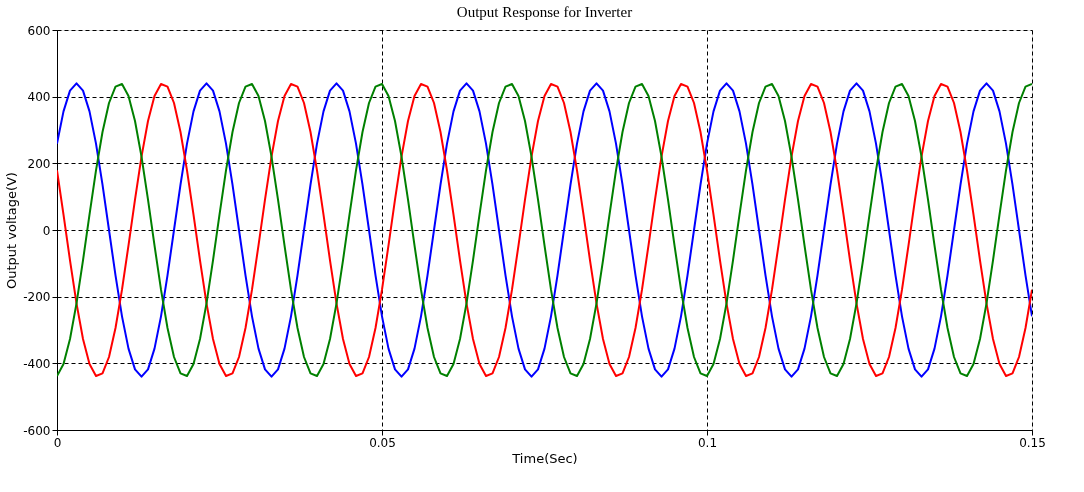 The height and width of the screenshot is (492, 1084). I want to click on y-tick-label: 600, so click(39, 30).